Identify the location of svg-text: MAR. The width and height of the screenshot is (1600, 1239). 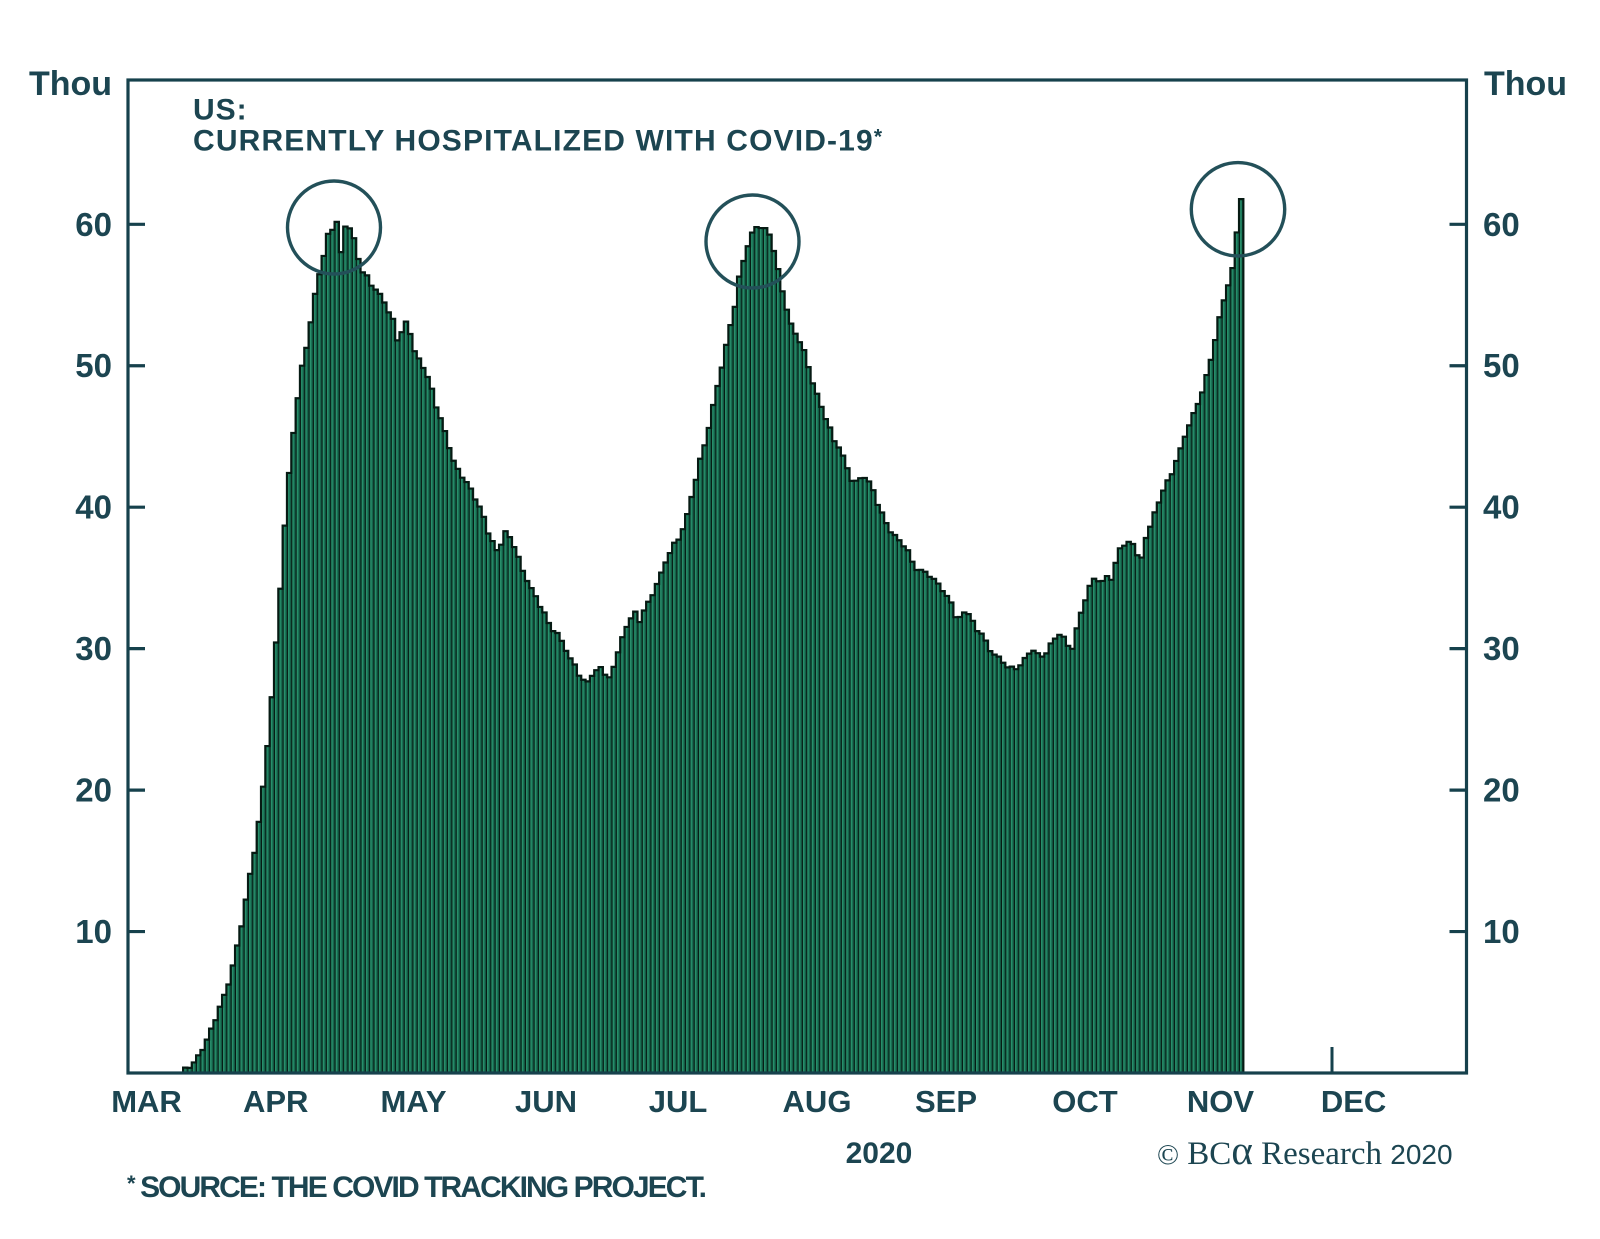
(146, 1101).